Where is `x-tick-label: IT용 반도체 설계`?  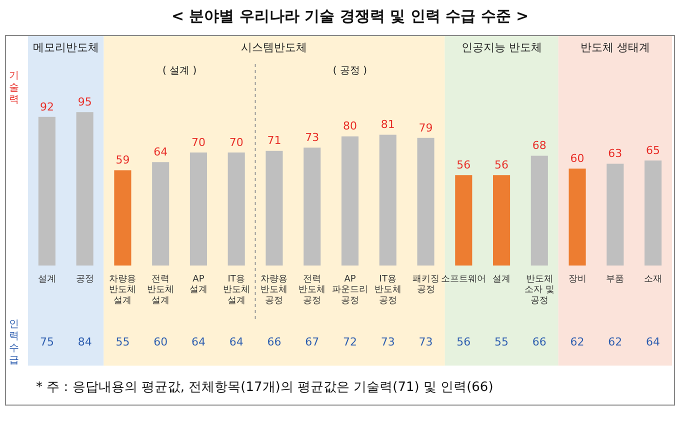
x-tick-label: IT용 반도체 설계 is located at coordinates (236, 290).